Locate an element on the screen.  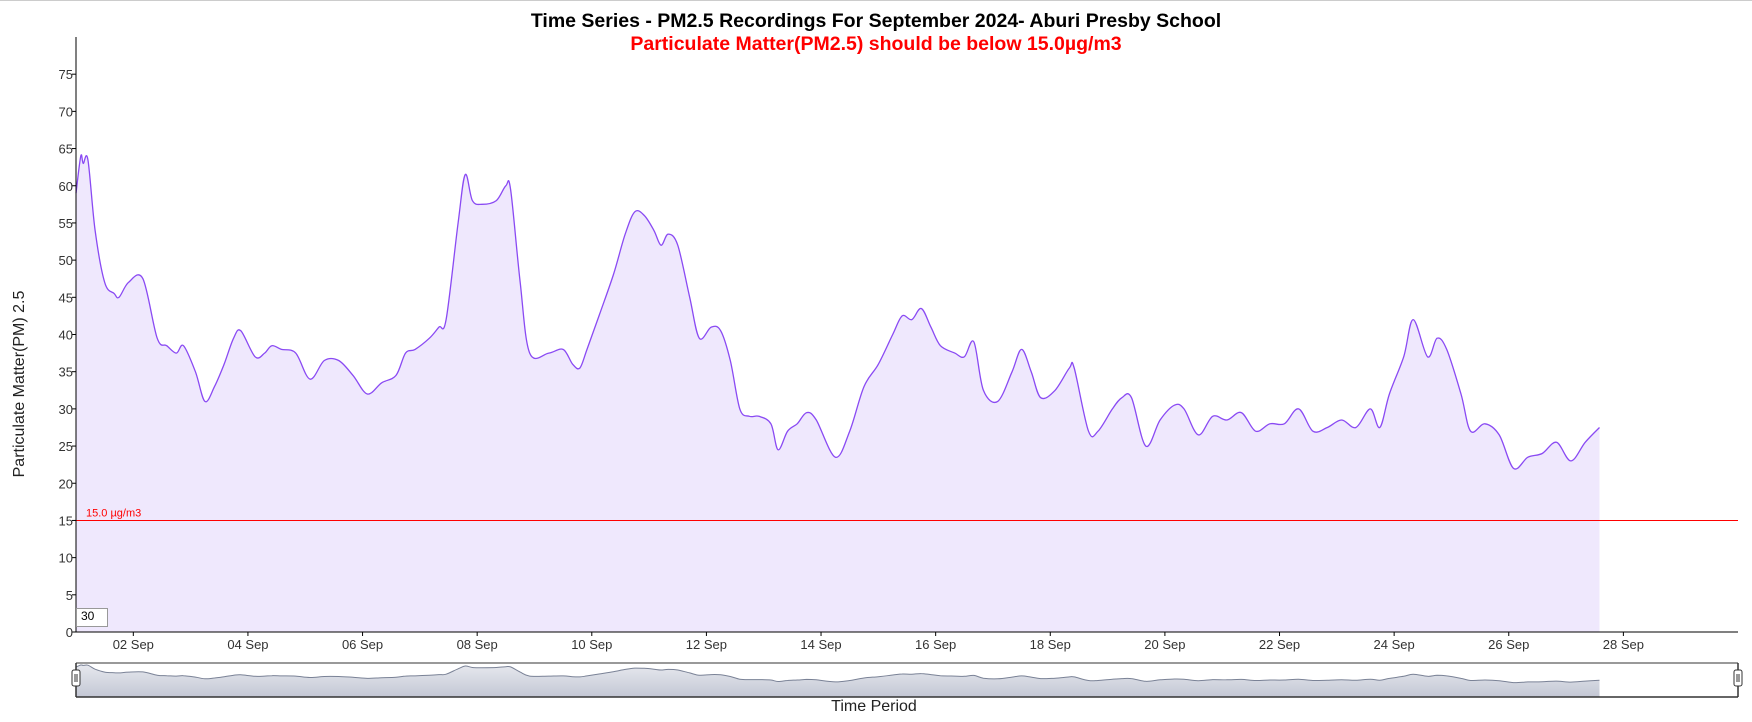
x-tick-label: 28 Sep is located at coordinates (1623, 644).